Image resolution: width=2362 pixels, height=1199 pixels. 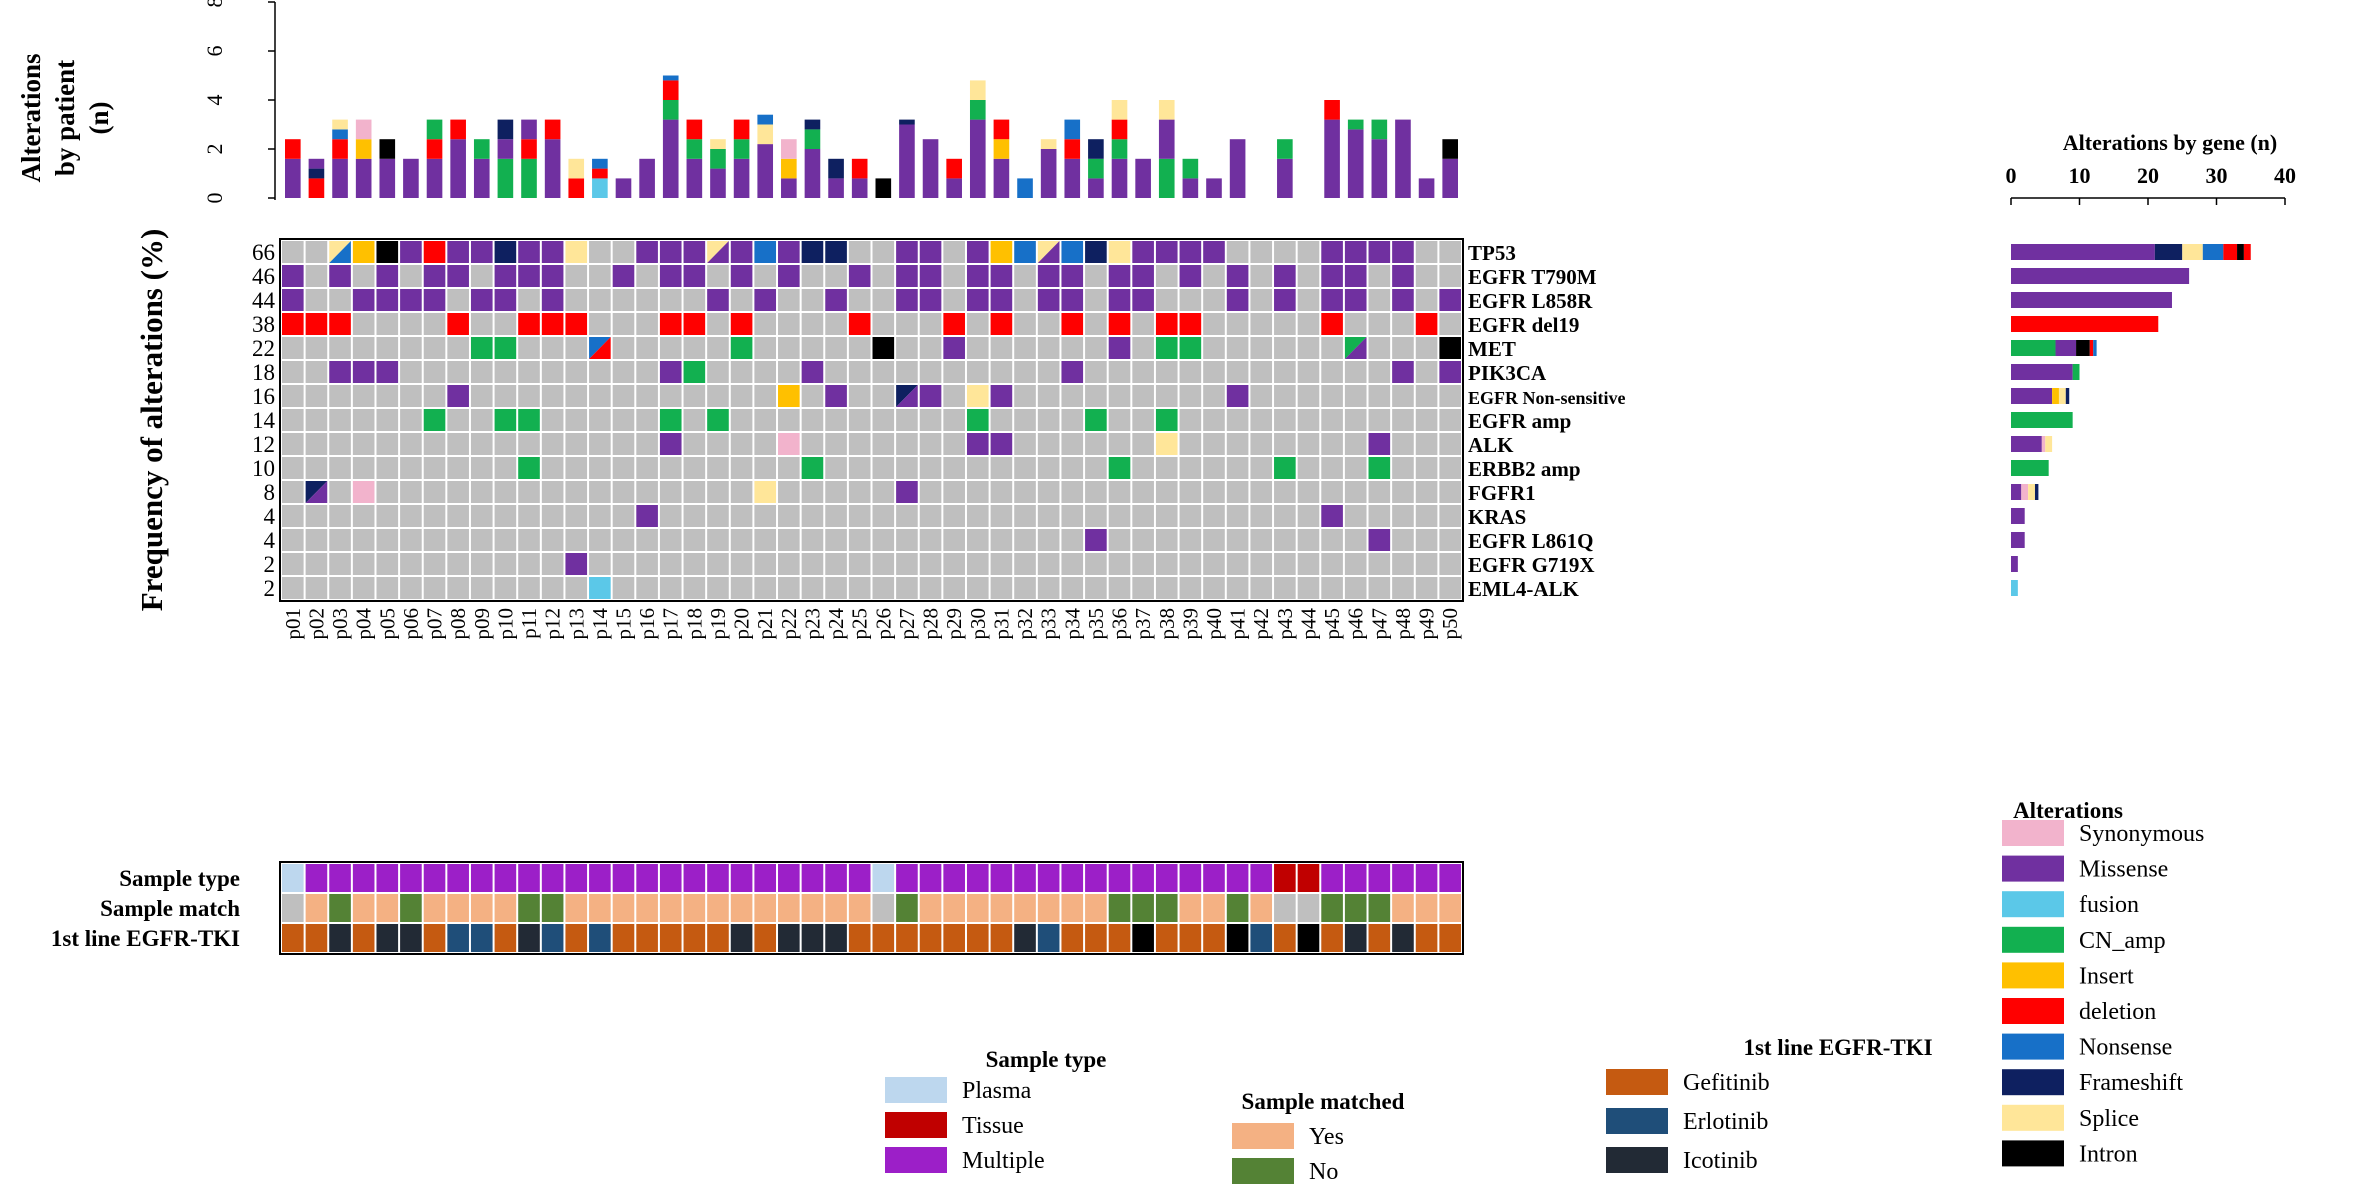 What do you see at coordinates (1025, 624) in the screenshot?
I see `patient-label: p32` at bounding box center [1025, 624].